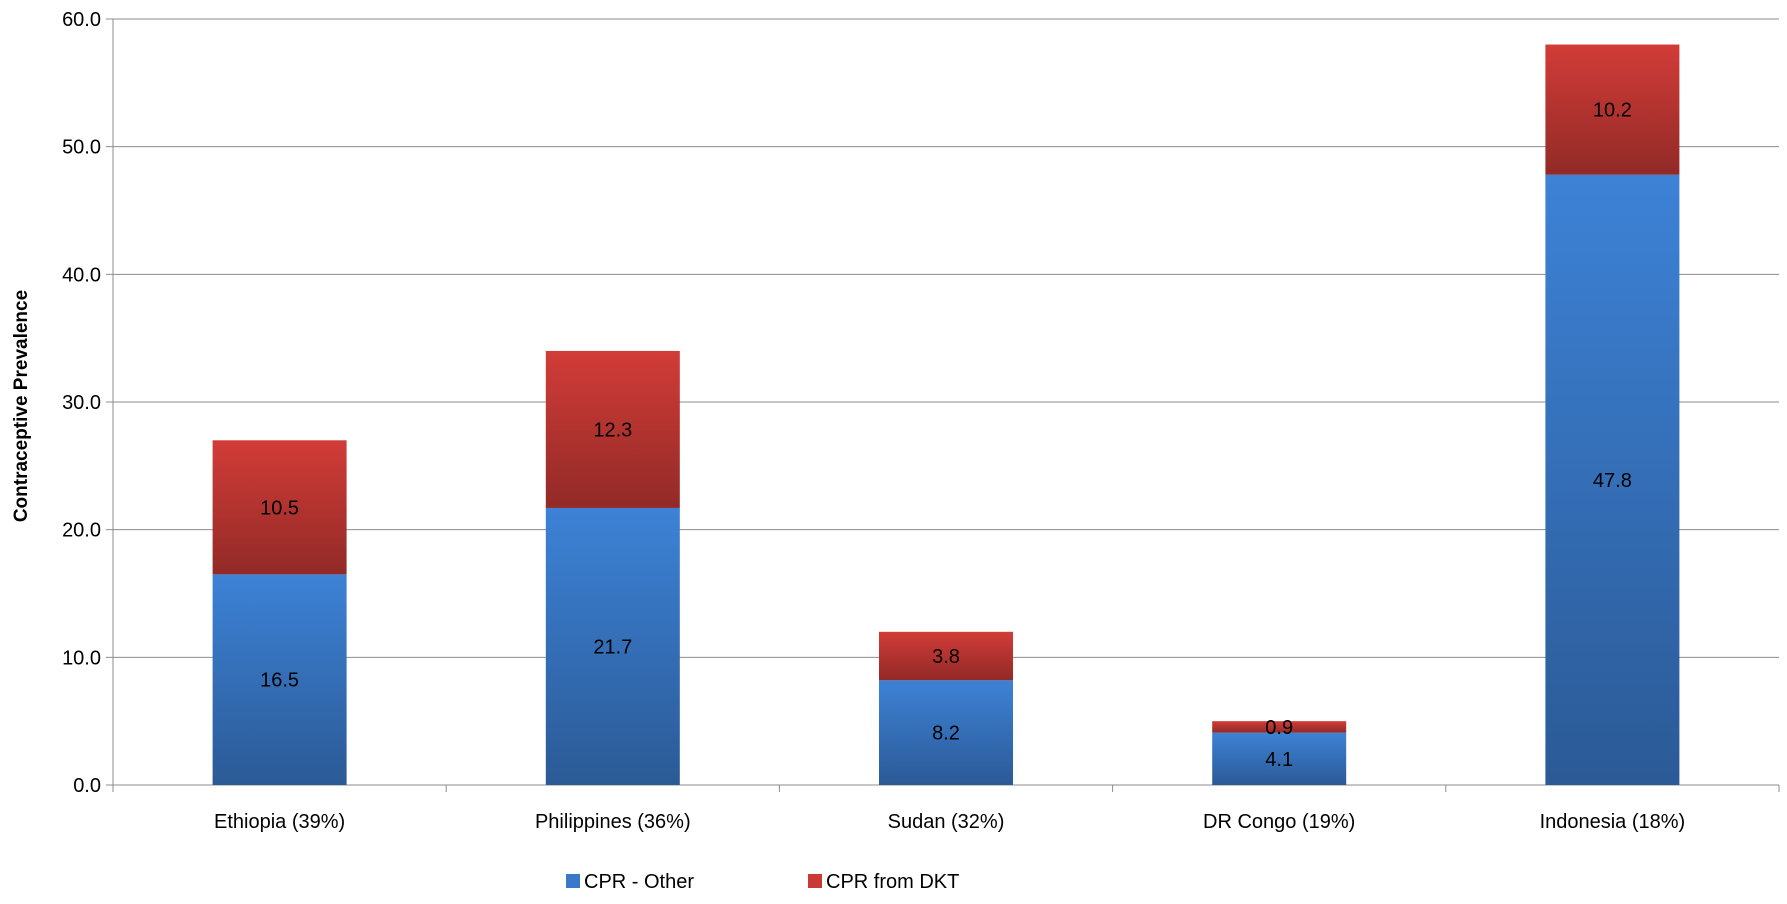 The height and width of the screenshot is (904, 1787). I want to click on y-tick-label: 60.0, so click(81, 20).